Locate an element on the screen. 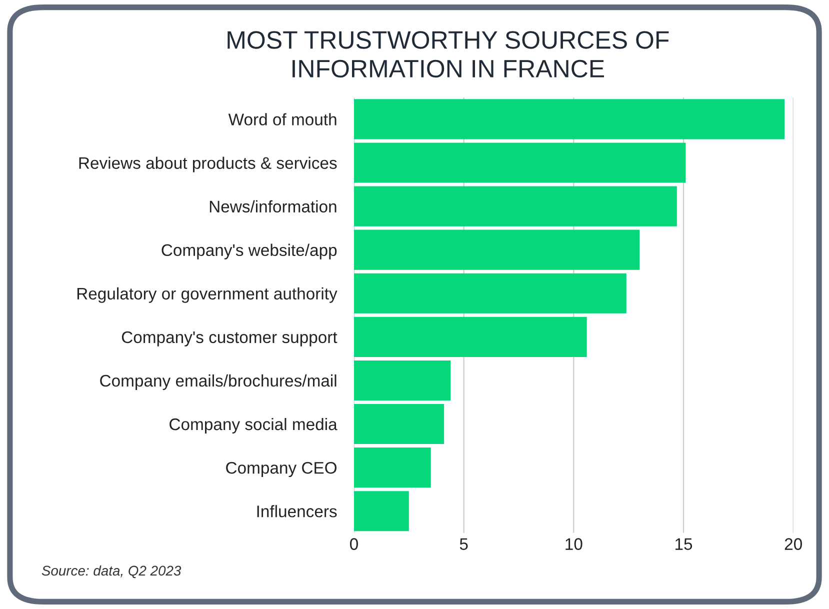 The height and width of the screenshot is (609, 829). y-tick-label: News/information is located at coordinates (273, 206).